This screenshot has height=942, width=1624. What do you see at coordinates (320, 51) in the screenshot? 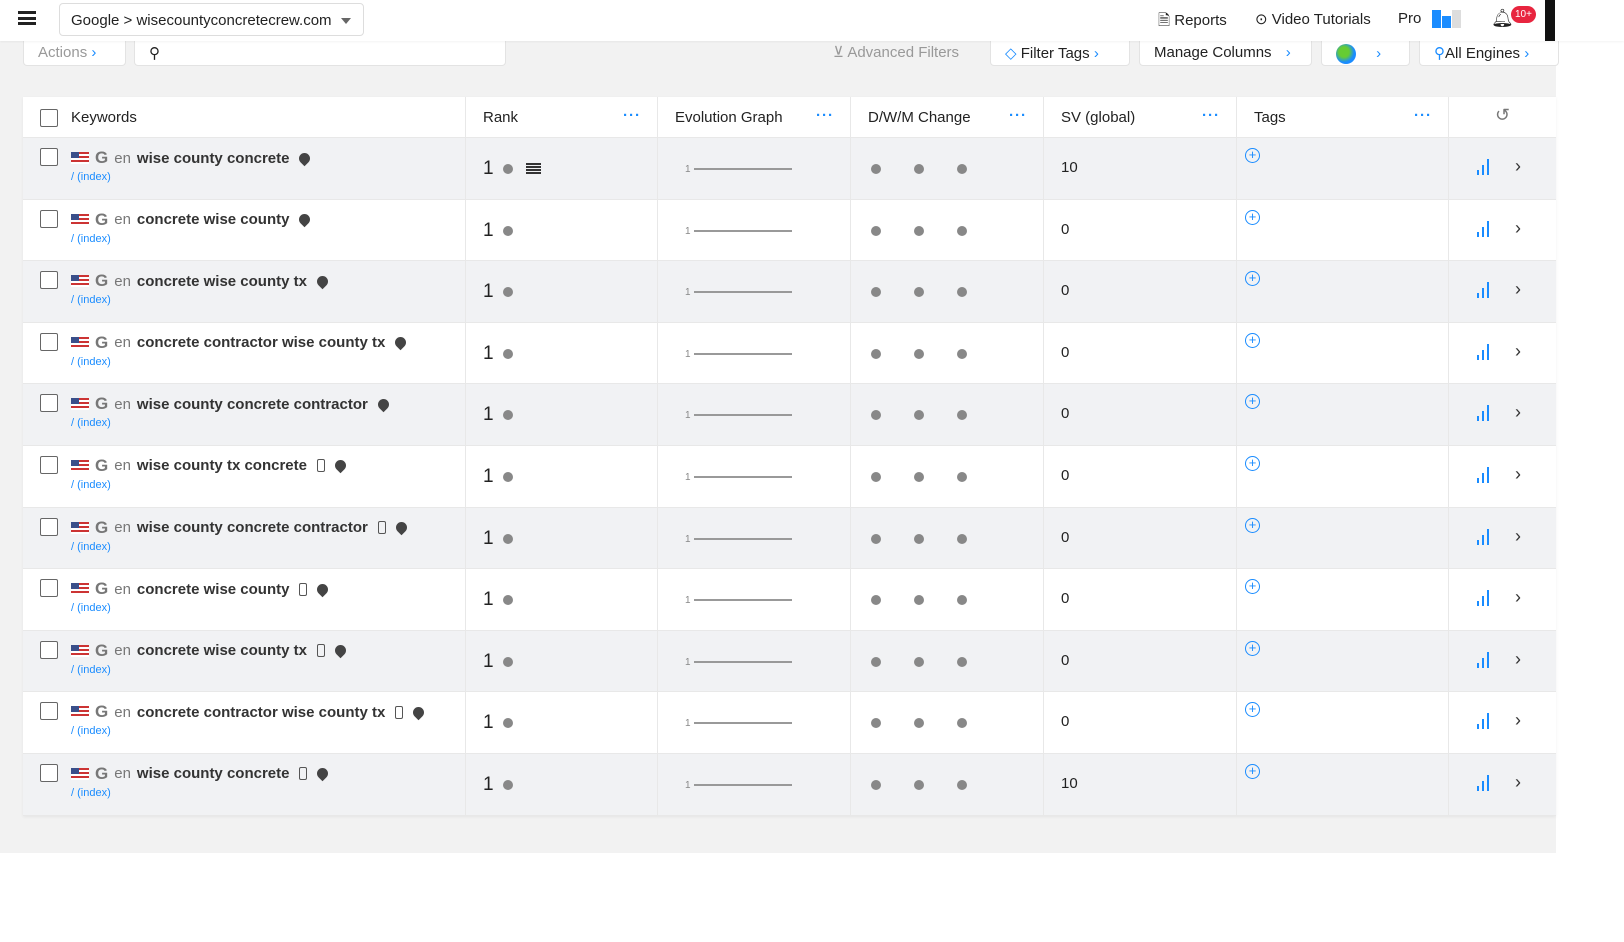
I see `search-input: ⚲` at bounding box center [320, 51].